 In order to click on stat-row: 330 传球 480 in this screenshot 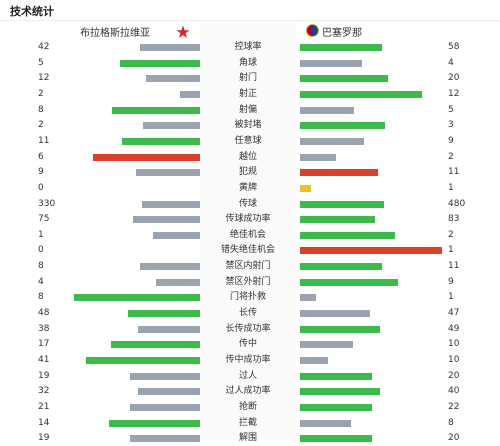, I will do `click(250, 204)`.